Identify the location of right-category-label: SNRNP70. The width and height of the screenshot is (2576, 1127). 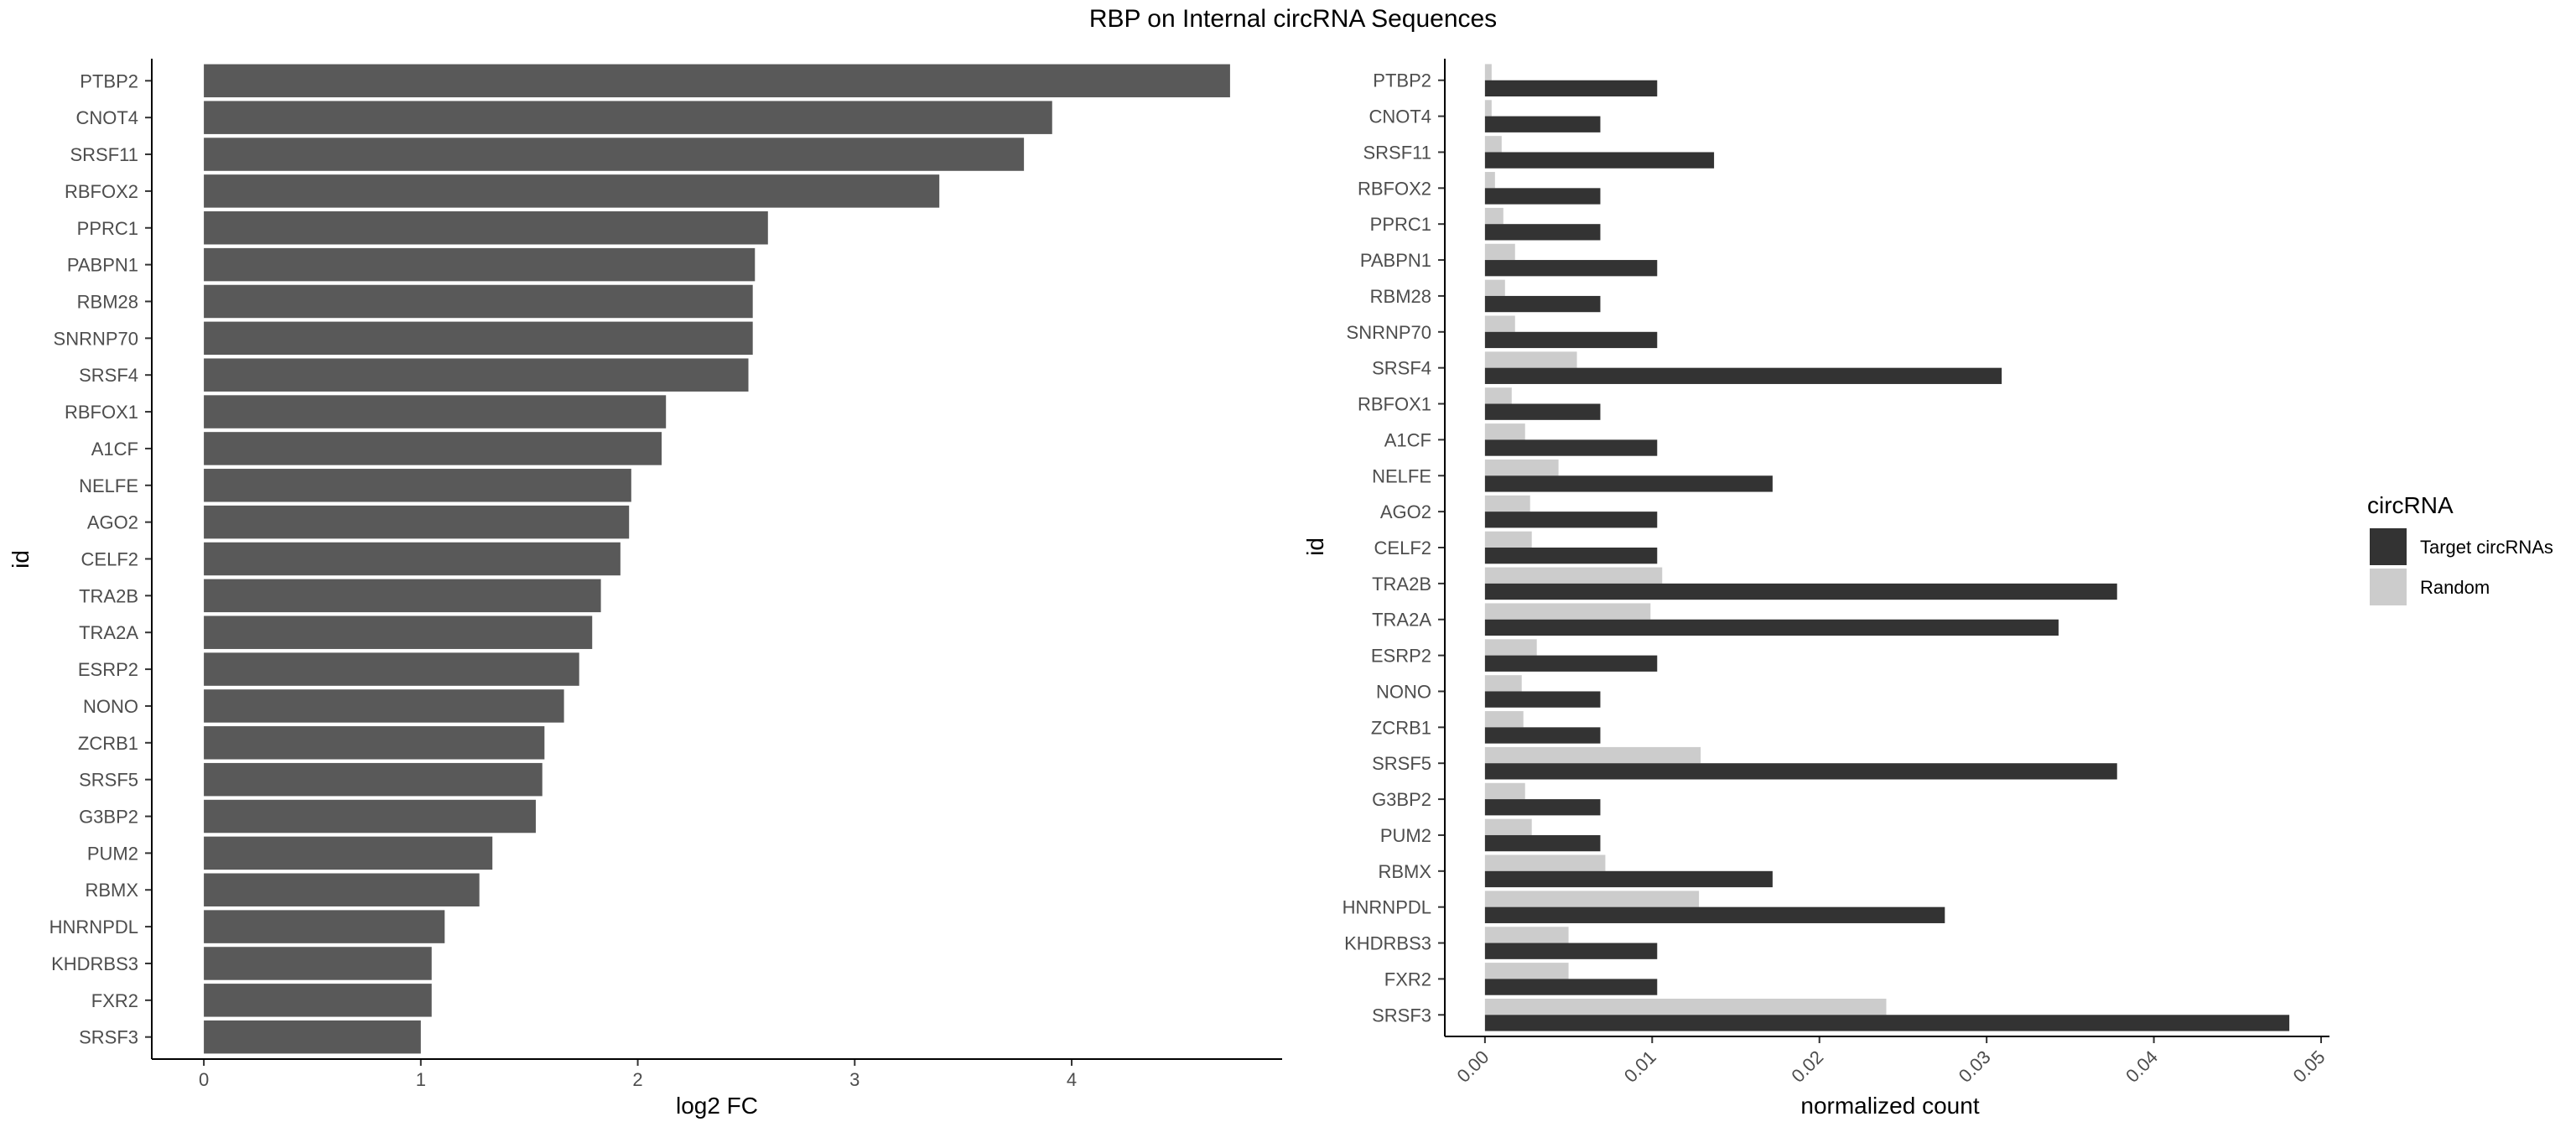
(1389, 332).